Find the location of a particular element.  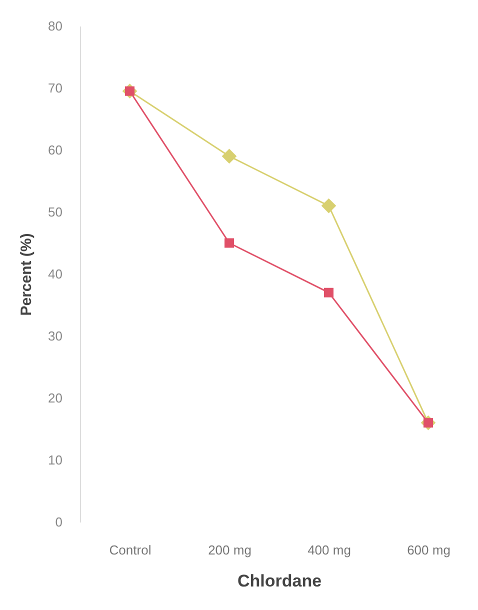

x-axis-title: Chlordane is located at coordinates (279, 581).